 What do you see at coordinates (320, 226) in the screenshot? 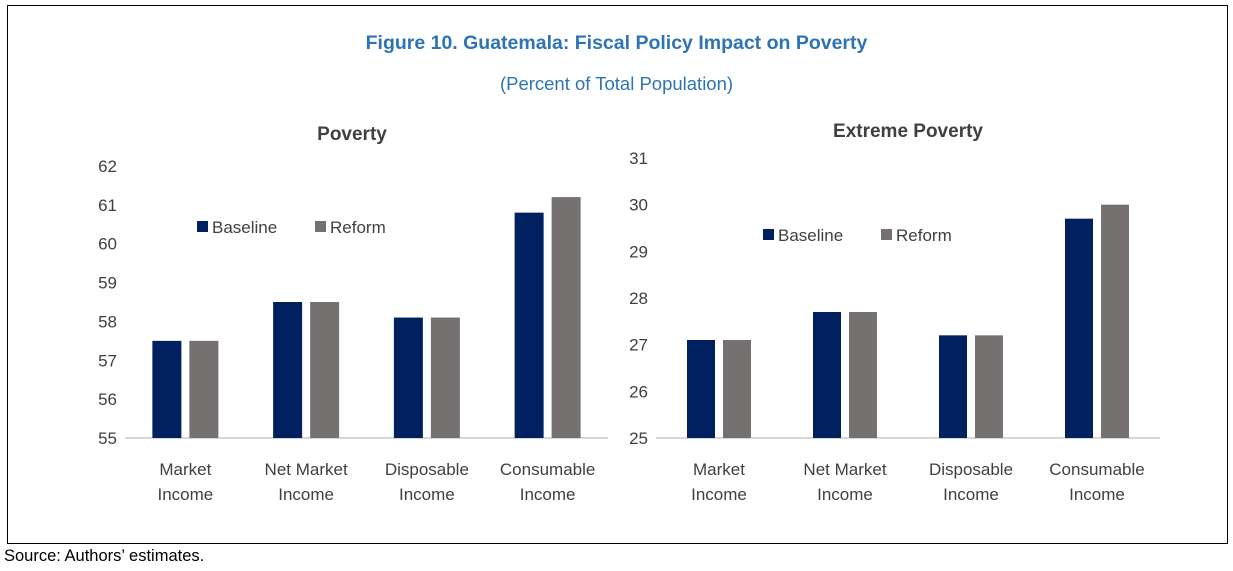
I see `poverty-legend-swatch-reform` at bounding box center [320, 226].